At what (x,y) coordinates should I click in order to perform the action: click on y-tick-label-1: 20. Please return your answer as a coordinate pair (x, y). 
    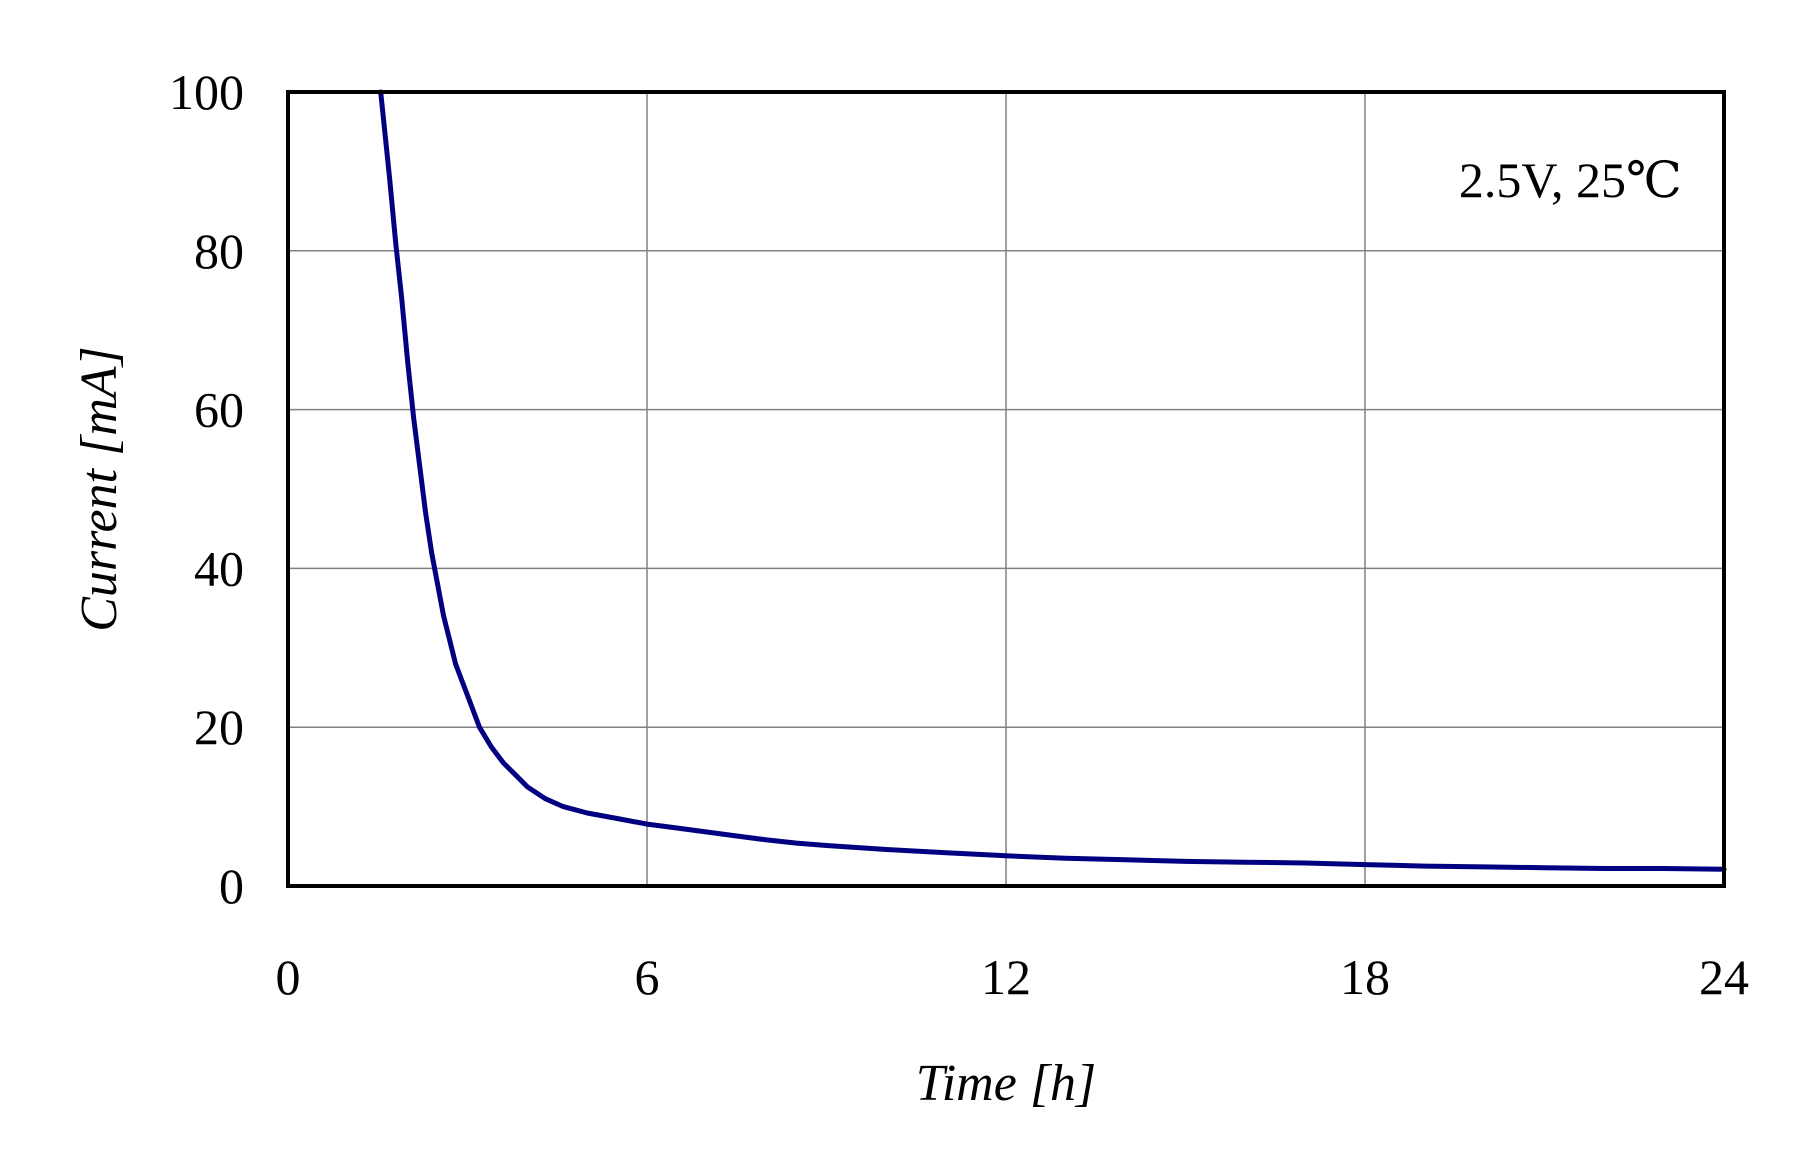
    Looking at the image, I should click on (219, 727).